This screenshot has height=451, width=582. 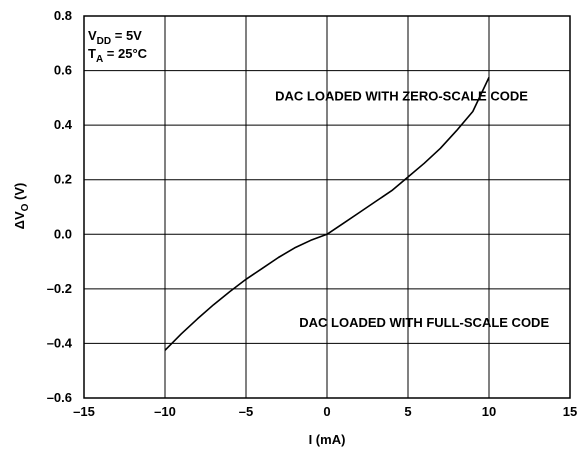 I want to click on condition-vdd: VDD = 5V, so click(x=115, y=37).